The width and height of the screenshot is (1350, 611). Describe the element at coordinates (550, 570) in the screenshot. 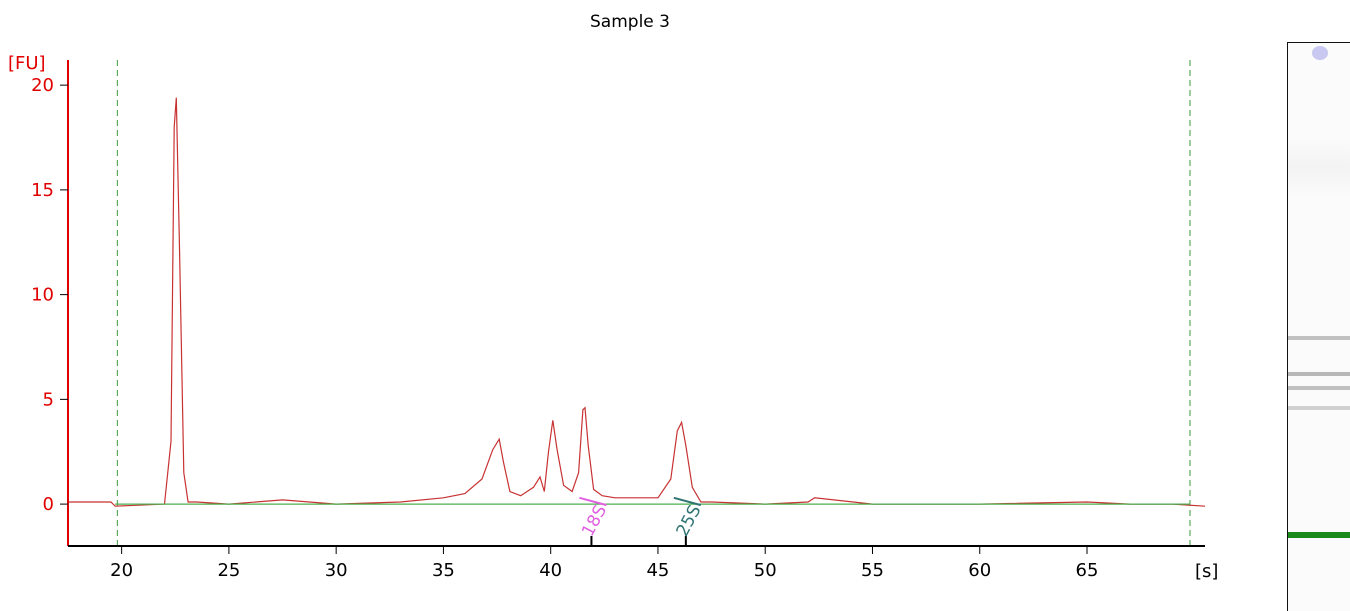

I see `x-tick-label-40: 40` at that location.